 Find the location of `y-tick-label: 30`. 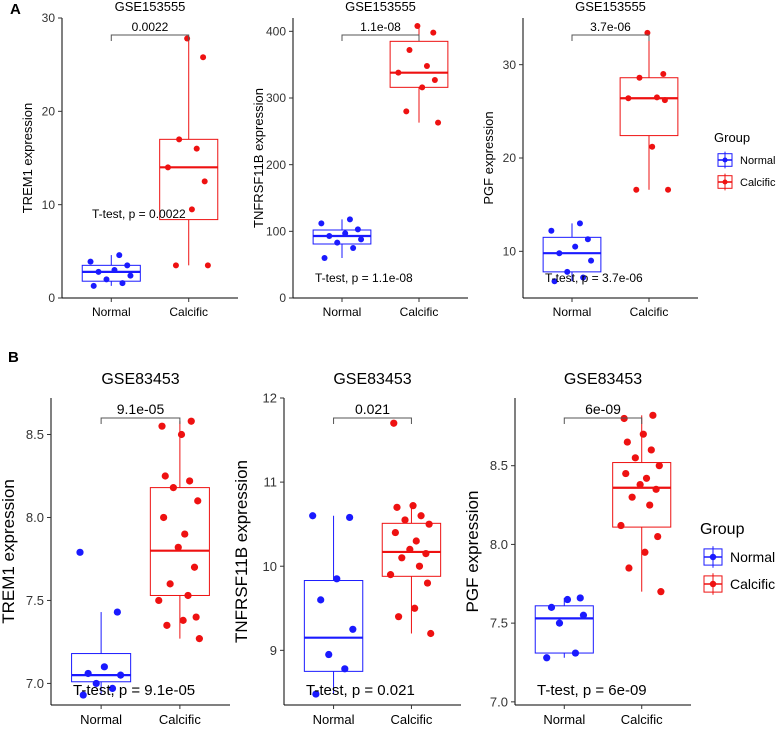

y-tick-label: 30 is located at coordinates (49, 18).